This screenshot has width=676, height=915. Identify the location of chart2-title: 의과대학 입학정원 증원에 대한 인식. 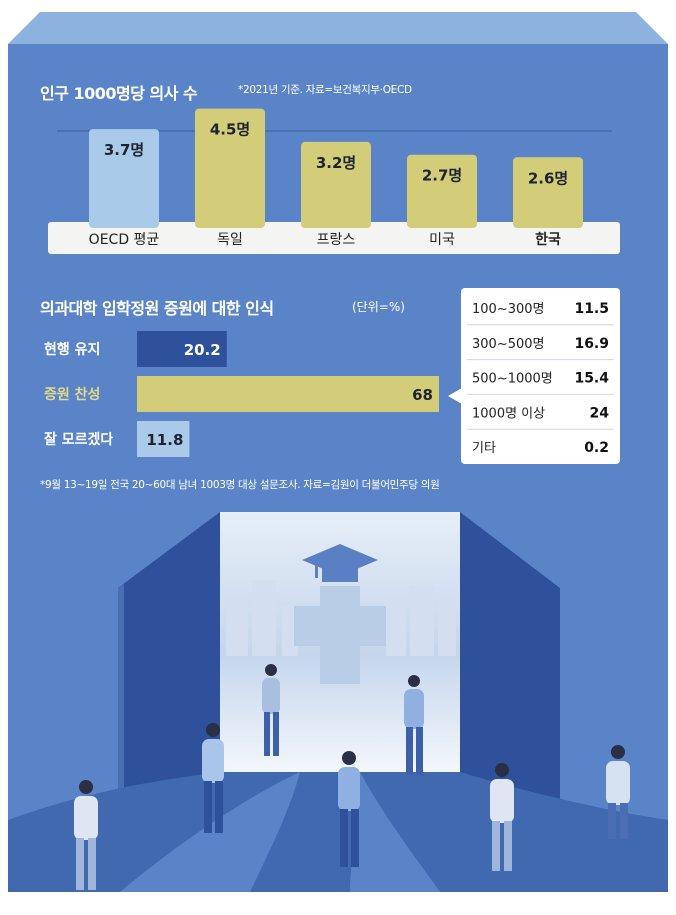
(157, 308).